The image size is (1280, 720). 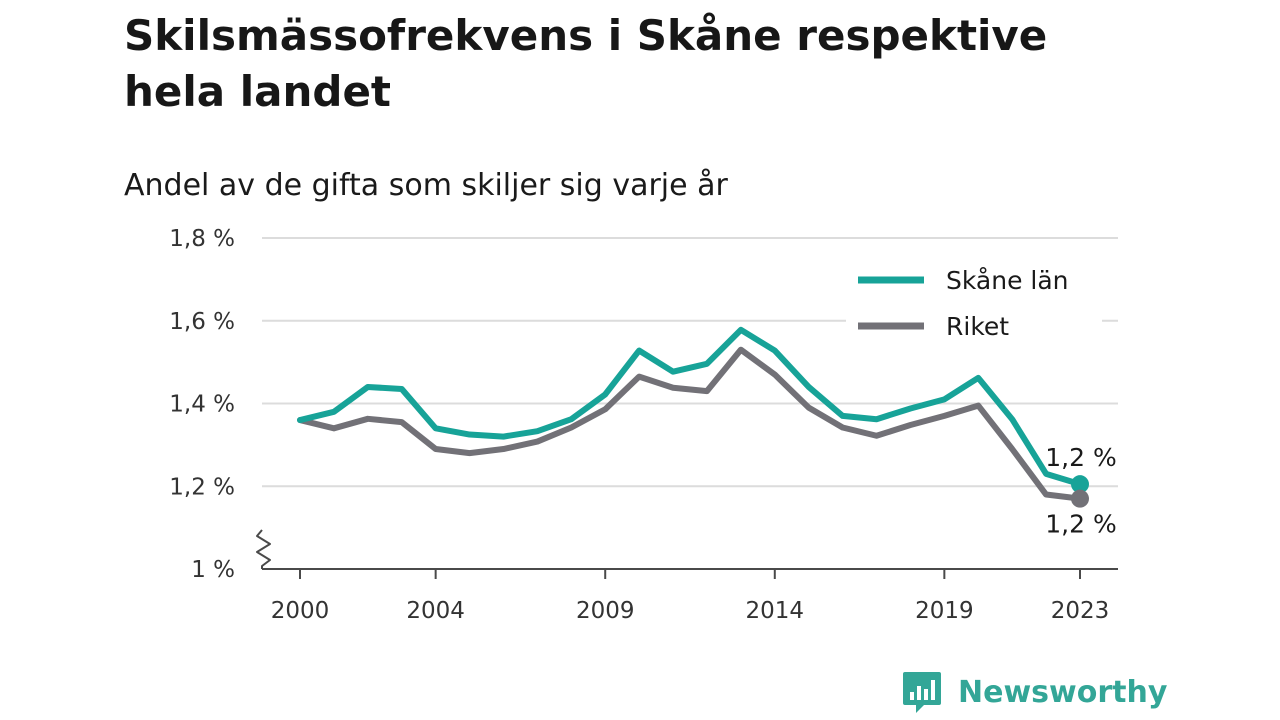 I want to click on newsworthy-logo: Newsworthy, so click(x=1034, y=692).